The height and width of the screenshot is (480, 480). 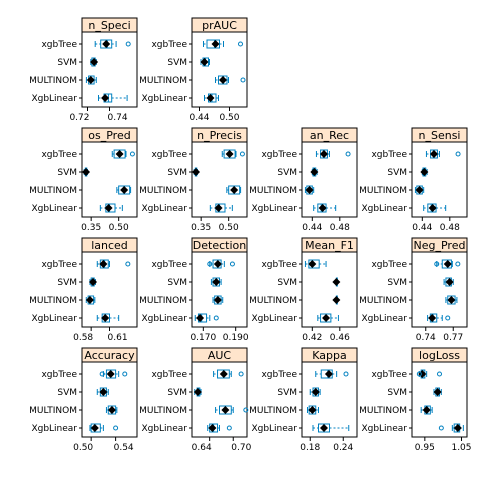 What do you see at coordinates (124, 448) in the screenshot?
I see `x-tick-label: 0.54` at bounding box center [124, 448].